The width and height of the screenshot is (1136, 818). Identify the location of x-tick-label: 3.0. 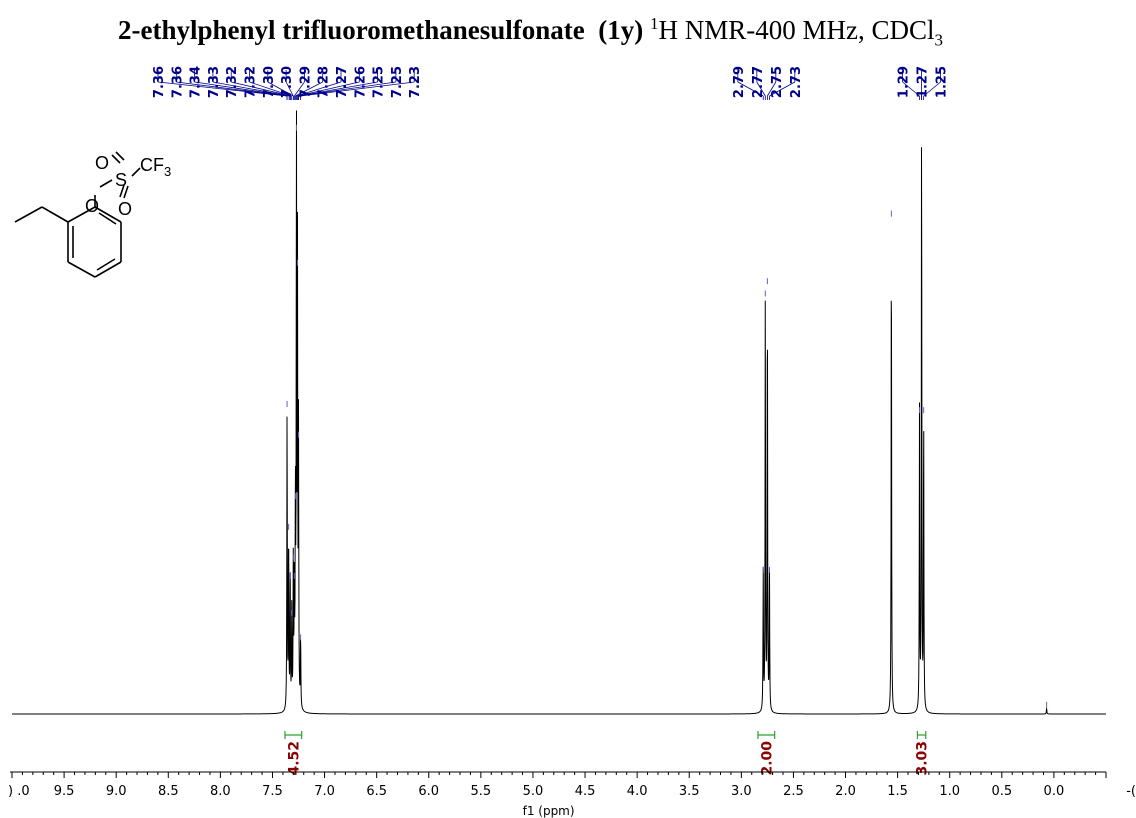
(741, 791).